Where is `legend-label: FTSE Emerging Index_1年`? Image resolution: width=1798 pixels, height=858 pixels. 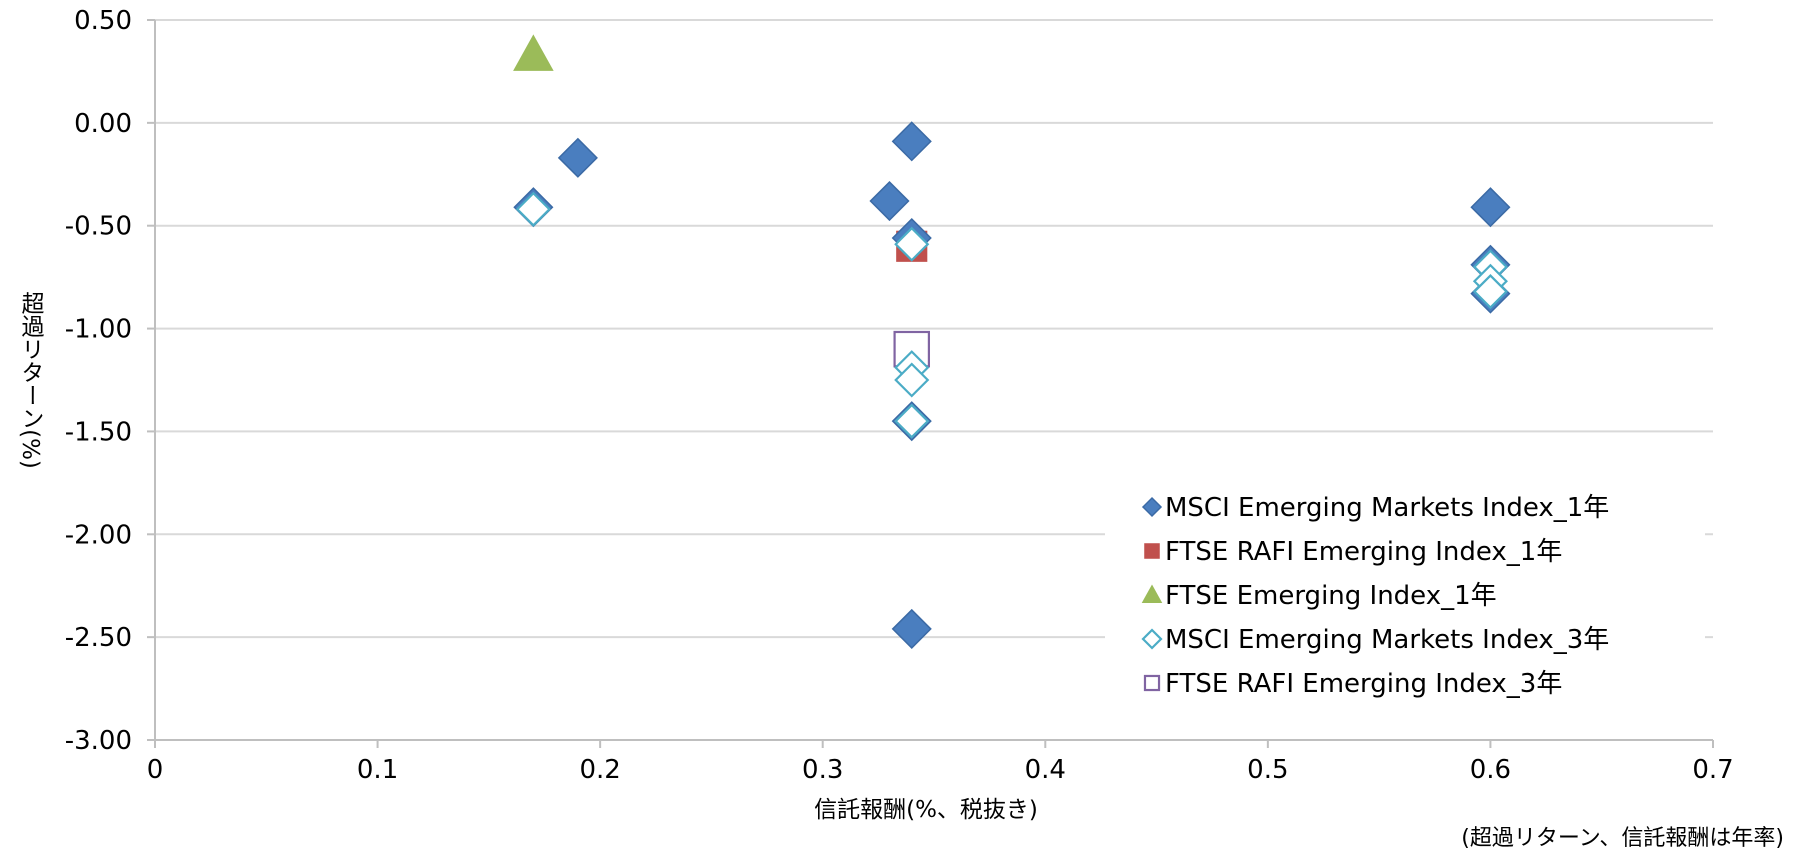
legend-label: FTSE Emerging Index_1年 is located at coordinates (1331, 596).